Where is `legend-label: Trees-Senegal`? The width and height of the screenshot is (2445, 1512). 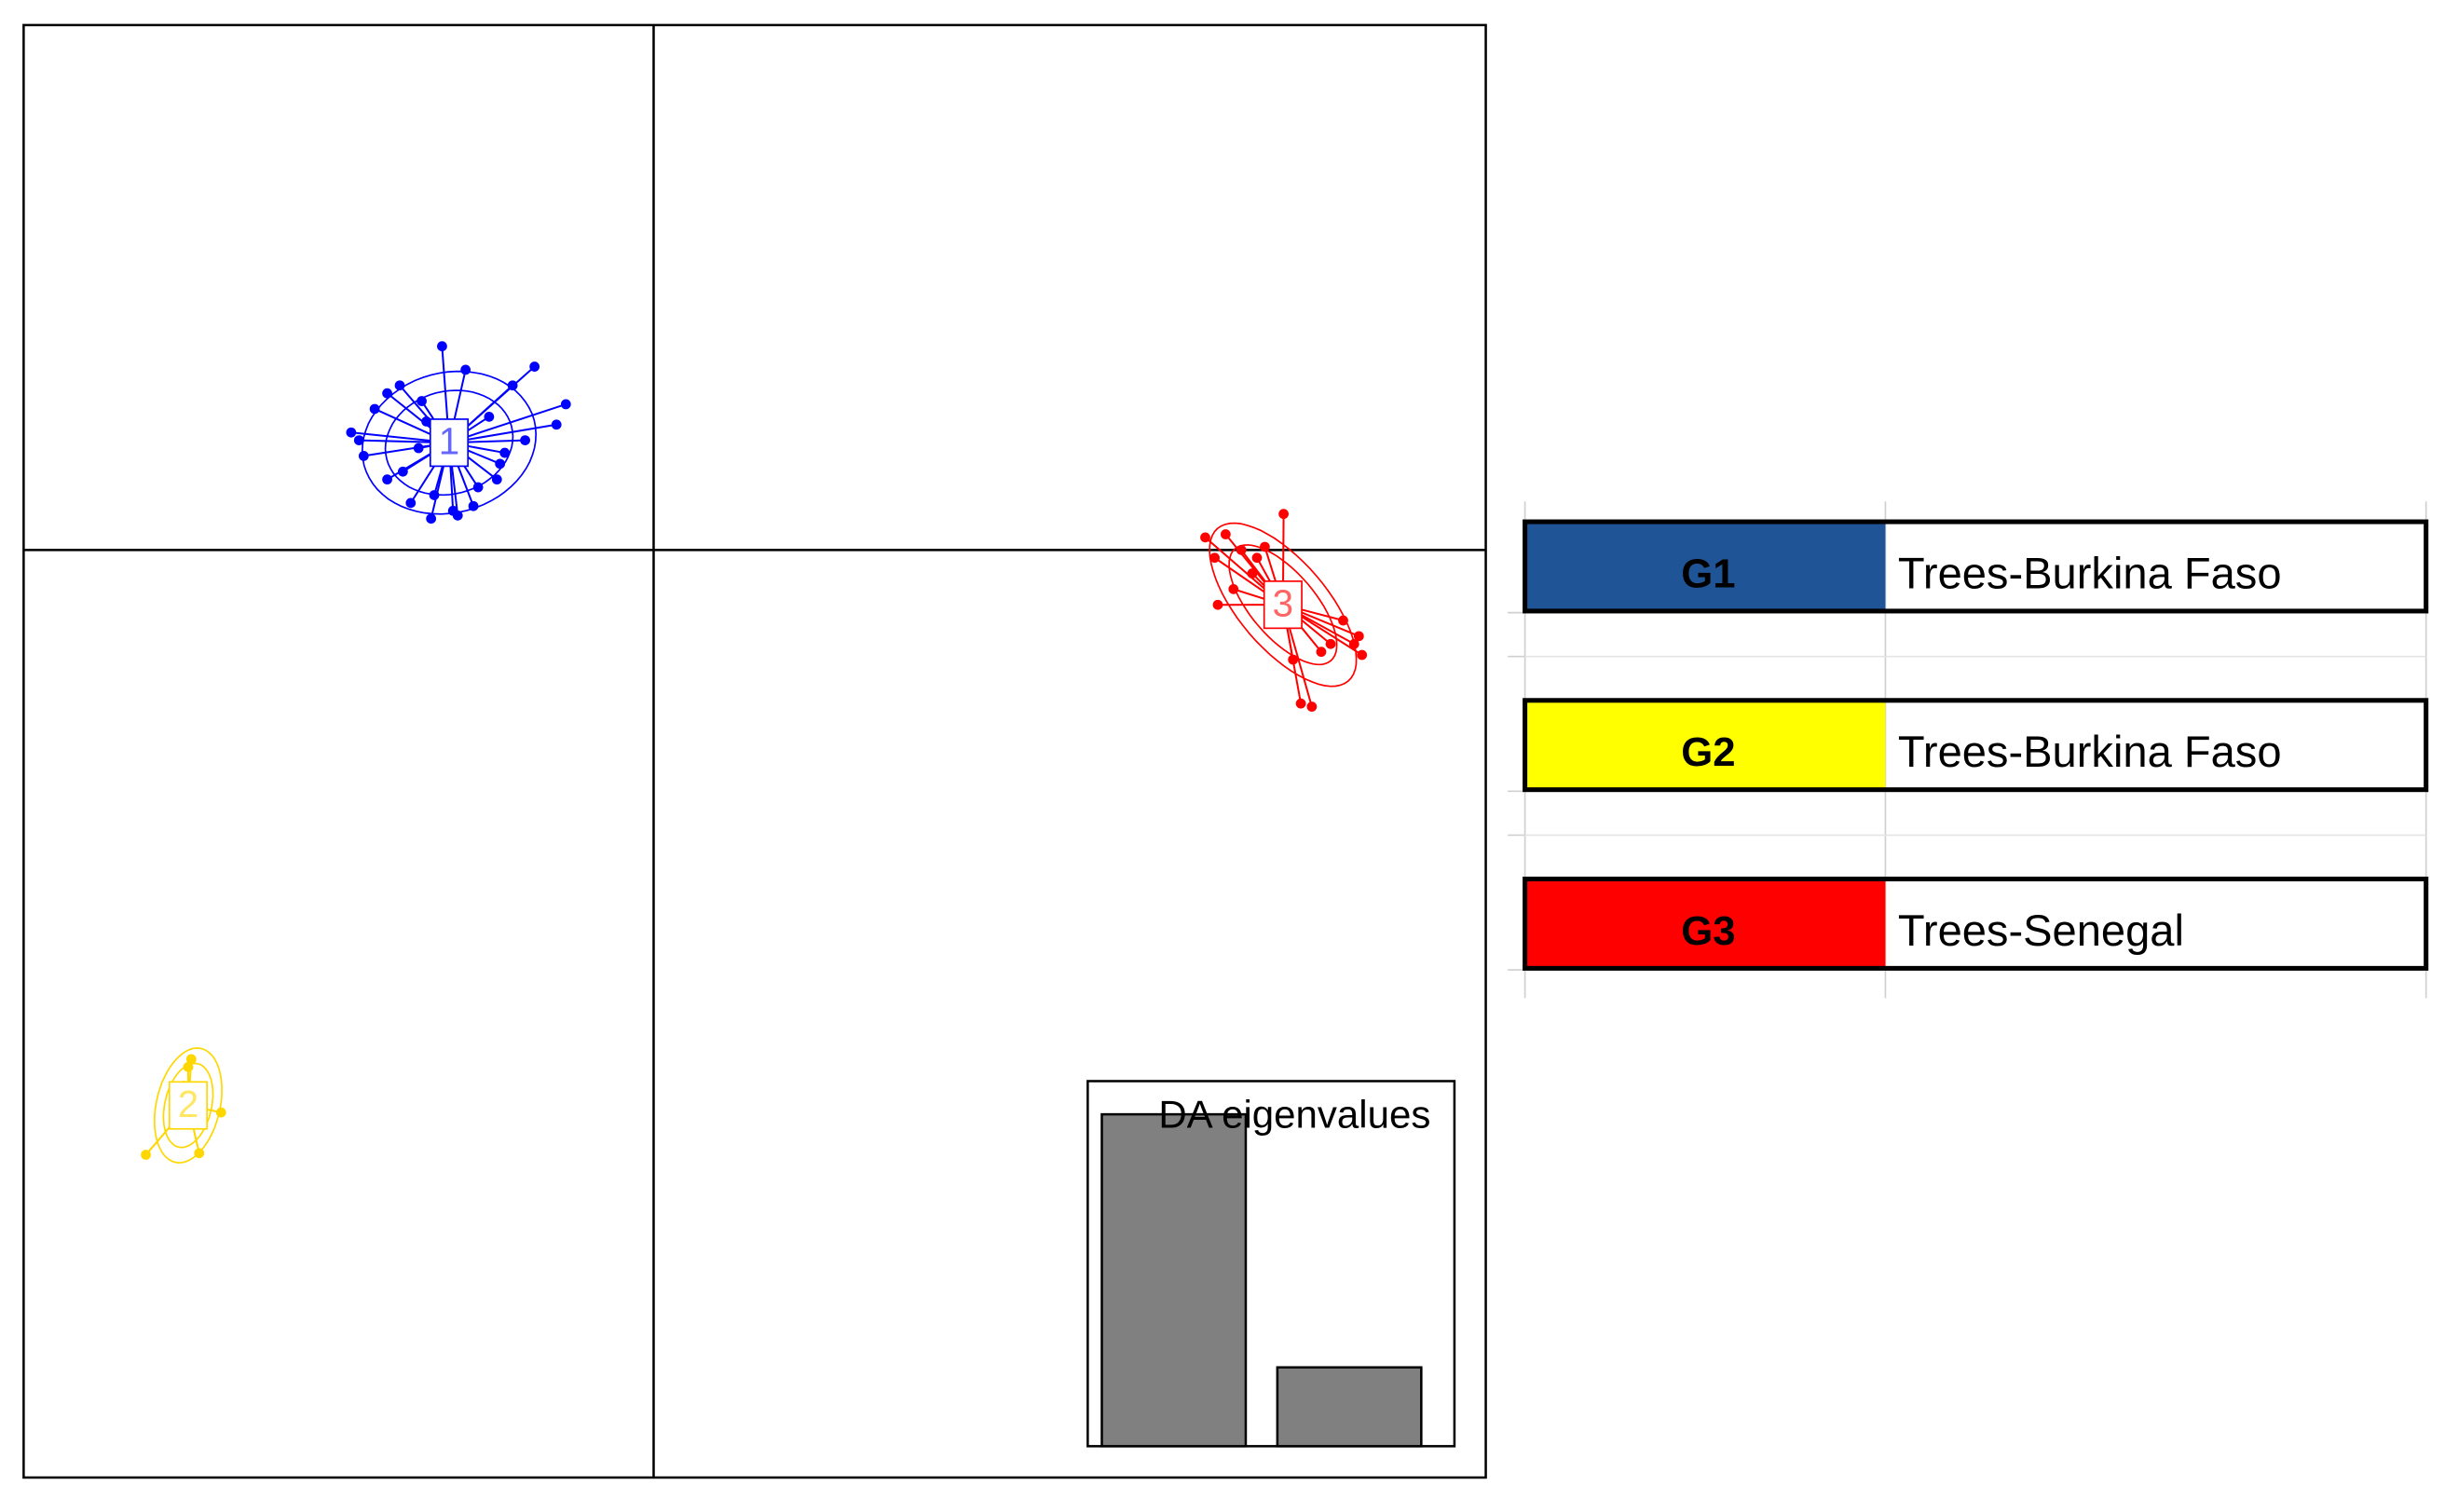 legend-label: Trees-Senegal is located at coordinates (2041, 930).